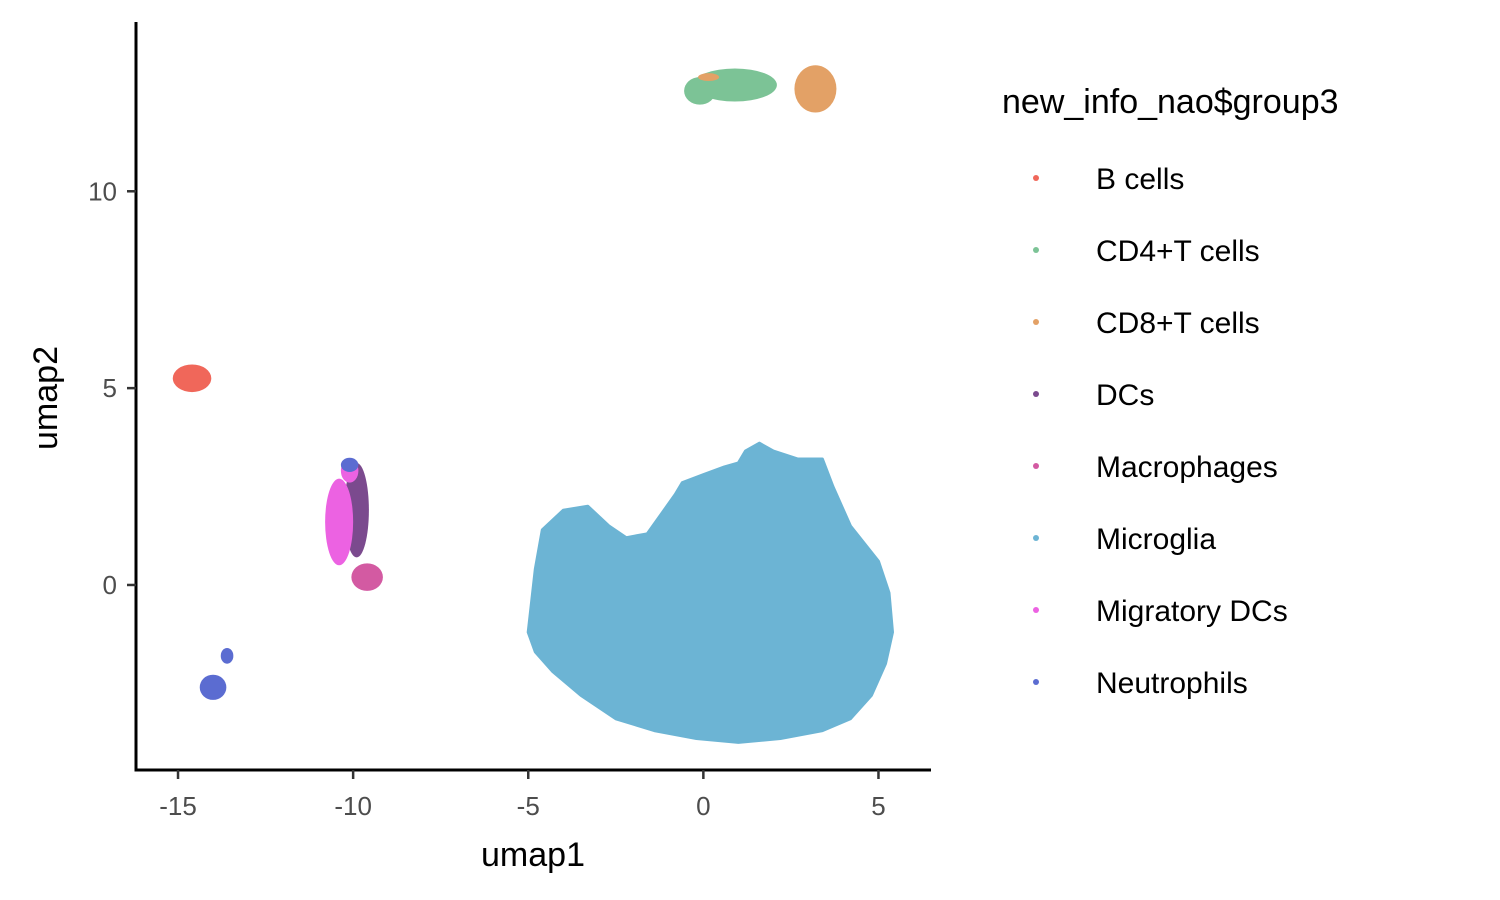 Image resolution: width=1500 pixels, height=900 pixels. What do you see at coordinates (46, 398) in the screenshot?
I see `y-axis-title: umap2` at bounding box center [46, 398].